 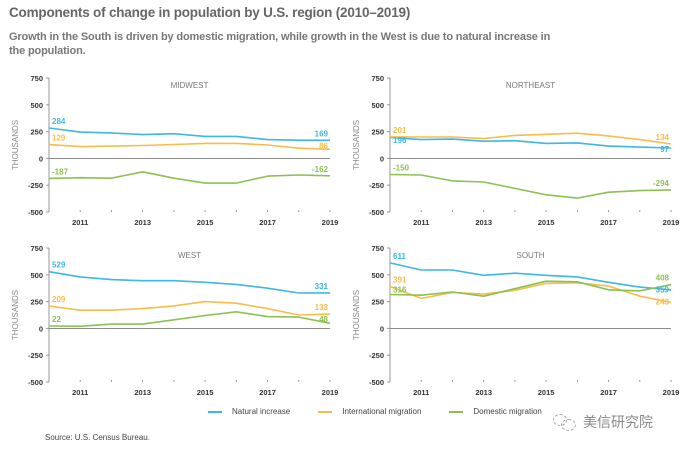 What do you see at coordinates (142, 392) in the screenshot?
I see `west-x-tick-label: 2013` at bounding box center [142, 392].